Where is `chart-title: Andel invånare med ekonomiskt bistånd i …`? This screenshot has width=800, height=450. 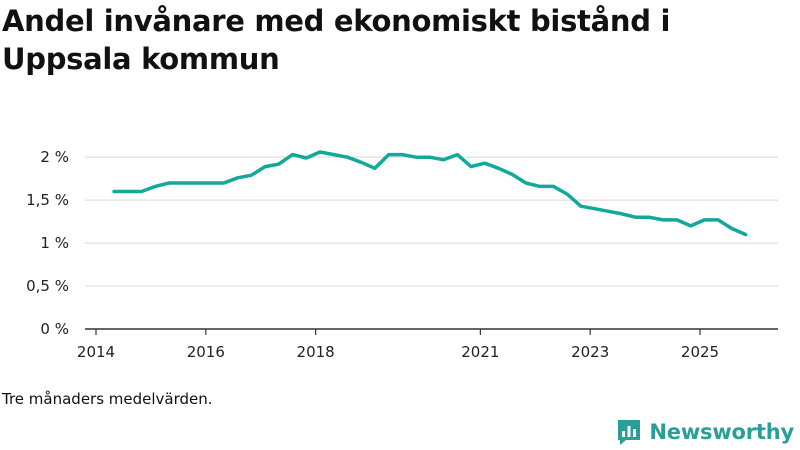 chart-title: Andel invånare med ekonomiskt bistånd i … is located at coordinates (336, 40).